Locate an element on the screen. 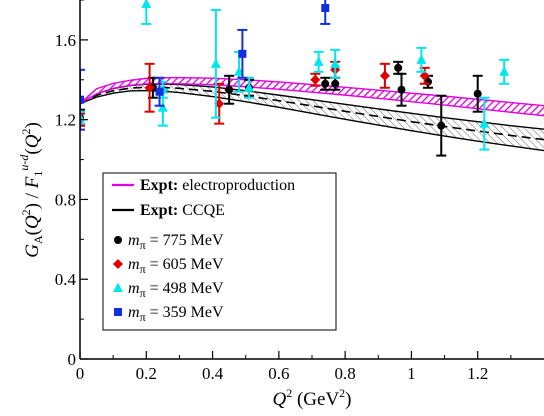 The height and width of the screenshot is (416, 544). electroproduction-upper-line is located at coordinates (312, 91).